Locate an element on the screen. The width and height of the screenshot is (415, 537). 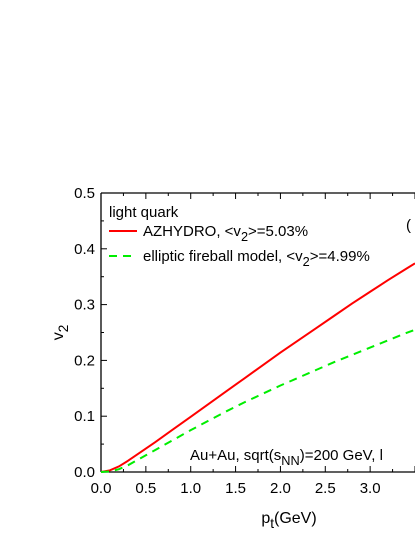
x-tick-label: 1.0 is located at coordinates (190, 488).